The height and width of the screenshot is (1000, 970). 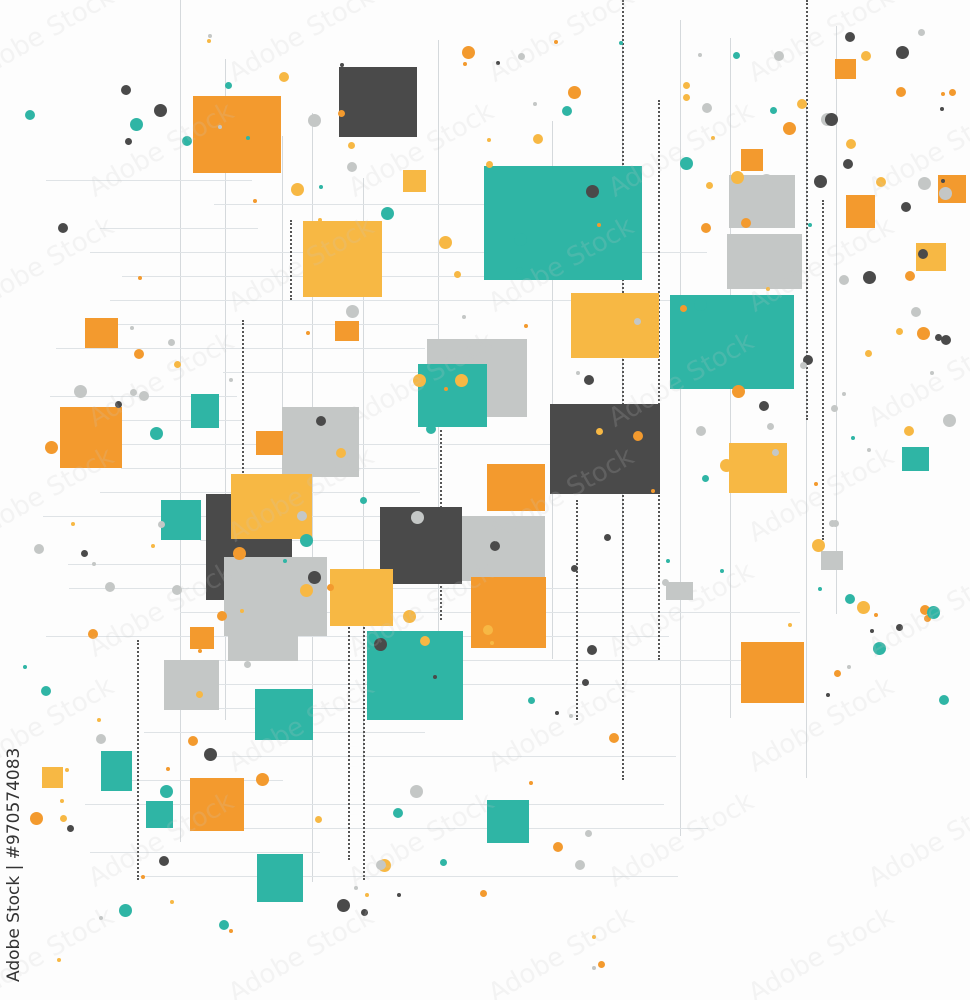 What do you see at coordinates (263, 648) in the screenshot?
I see `gray-square` at bounding box center [263, 648].